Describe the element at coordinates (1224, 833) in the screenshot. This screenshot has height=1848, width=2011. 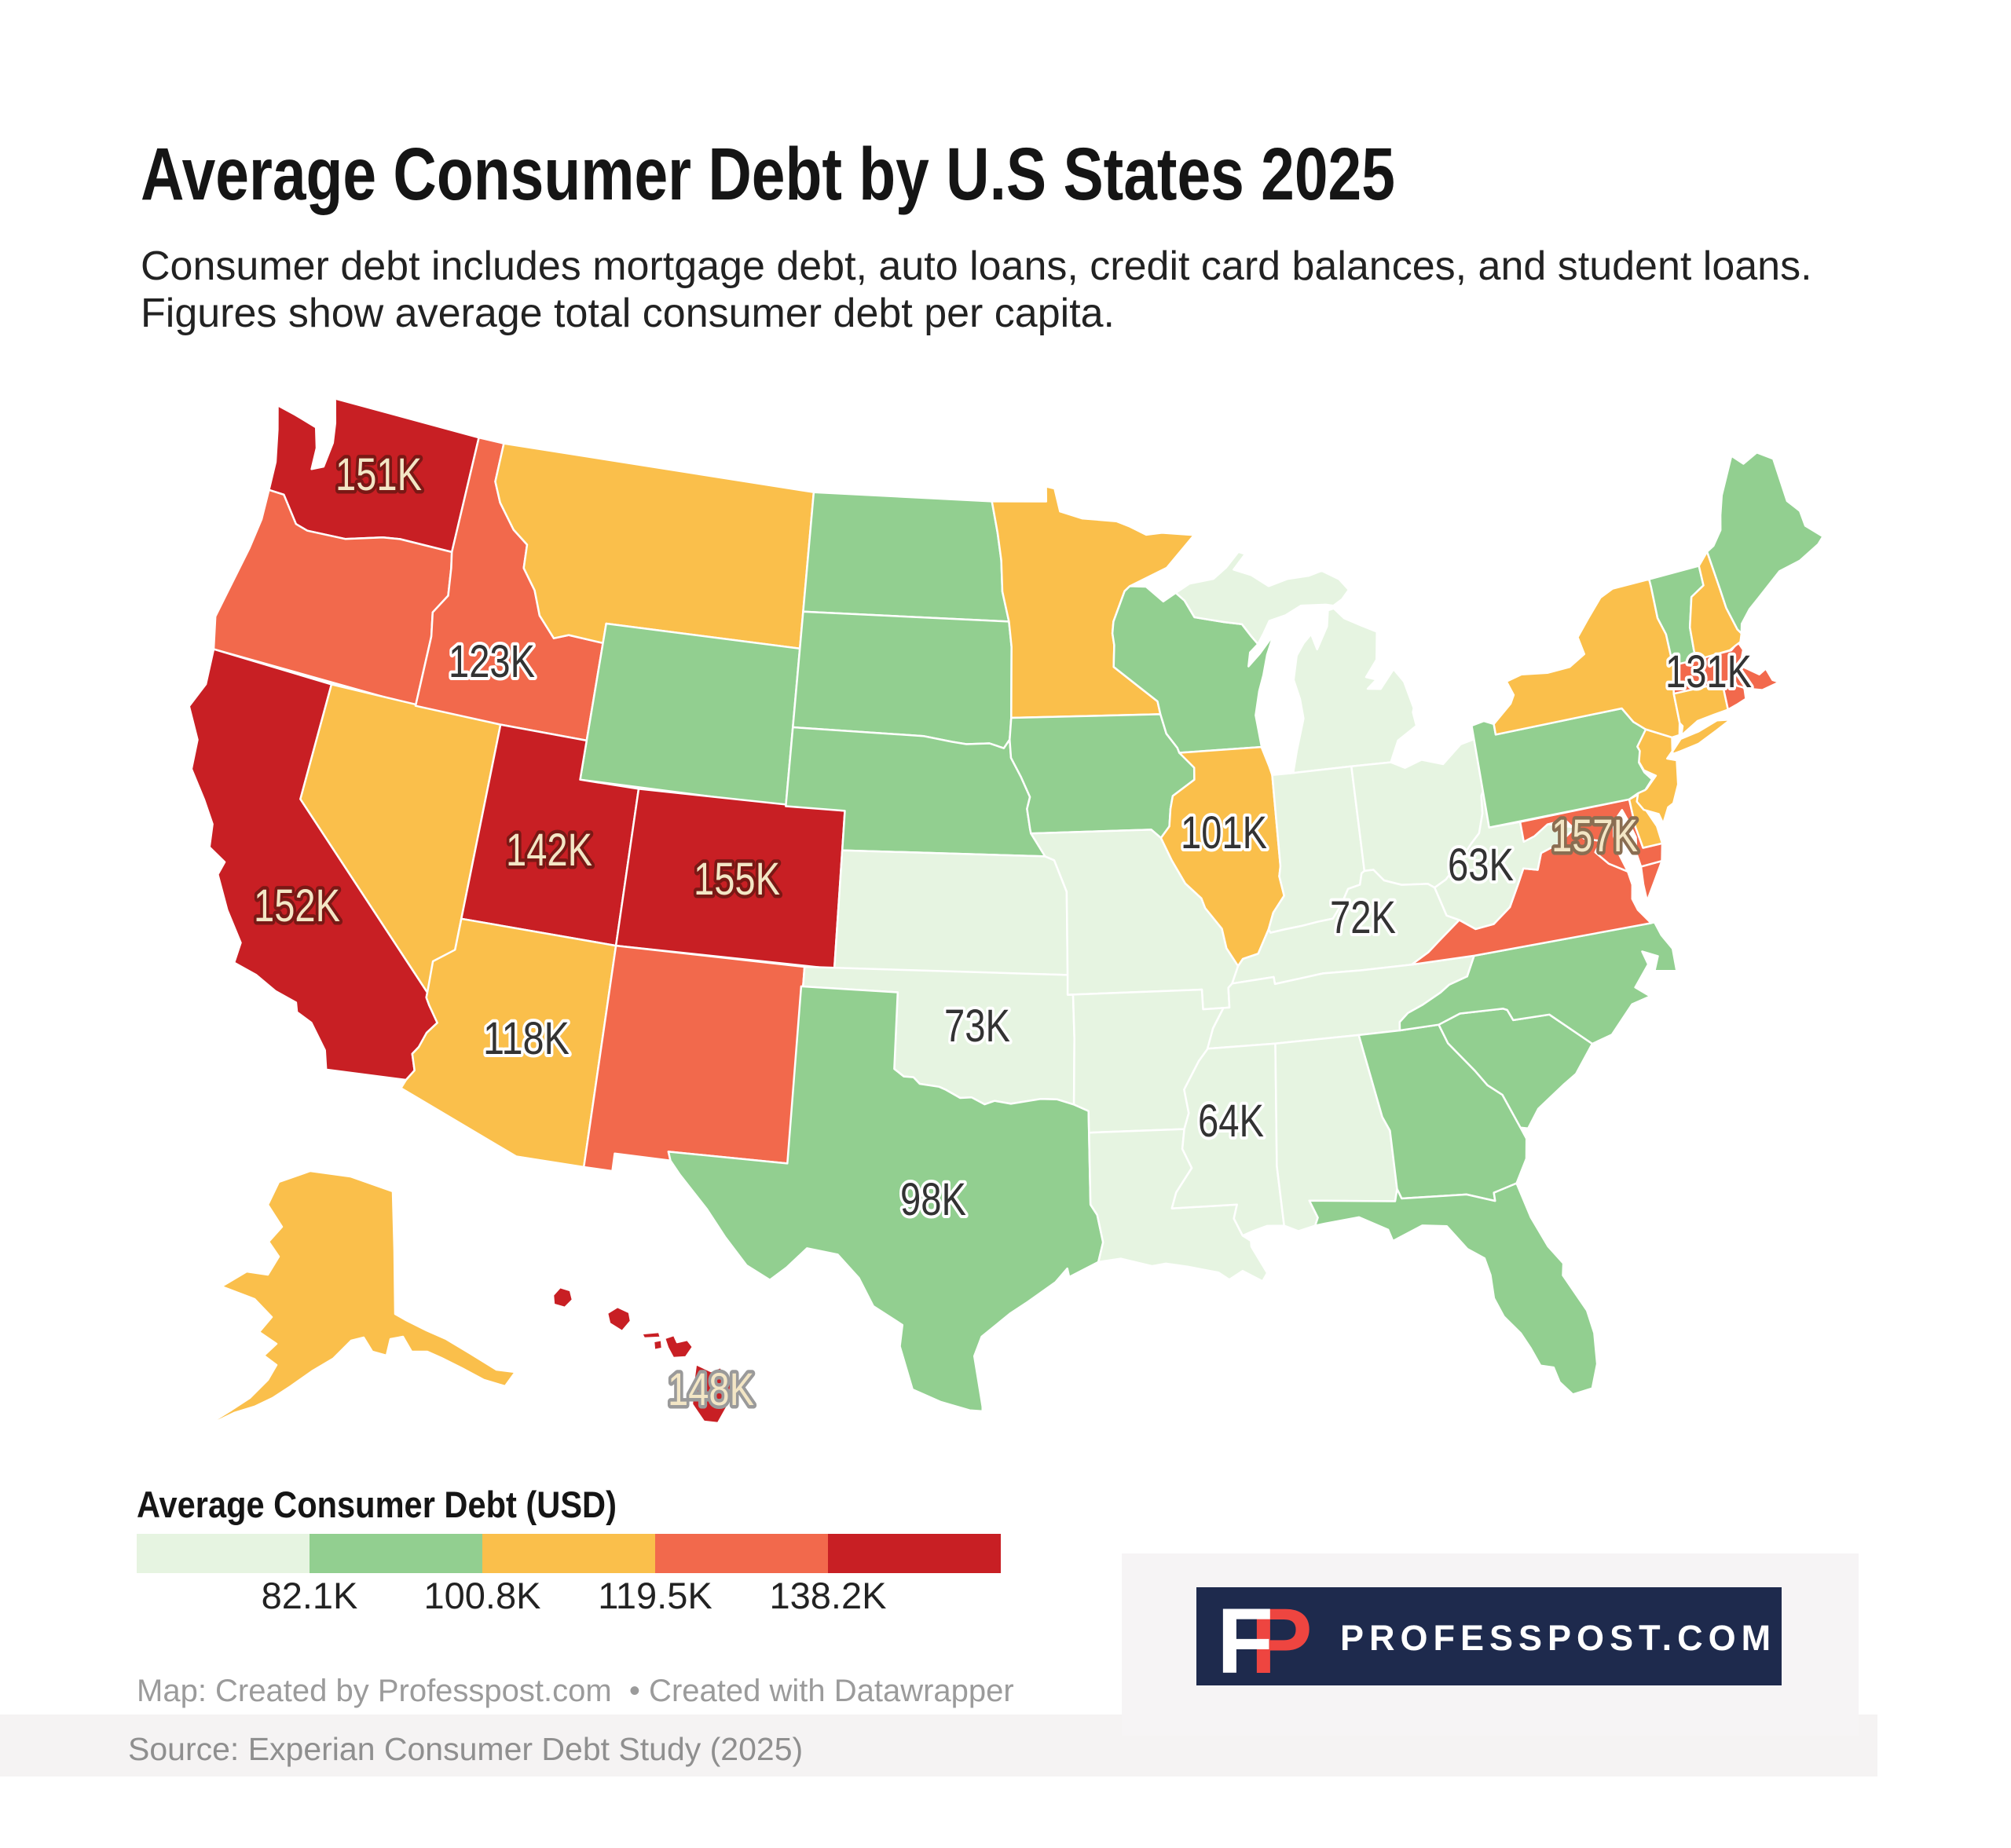
I see `svg-text: 101K` at that location.